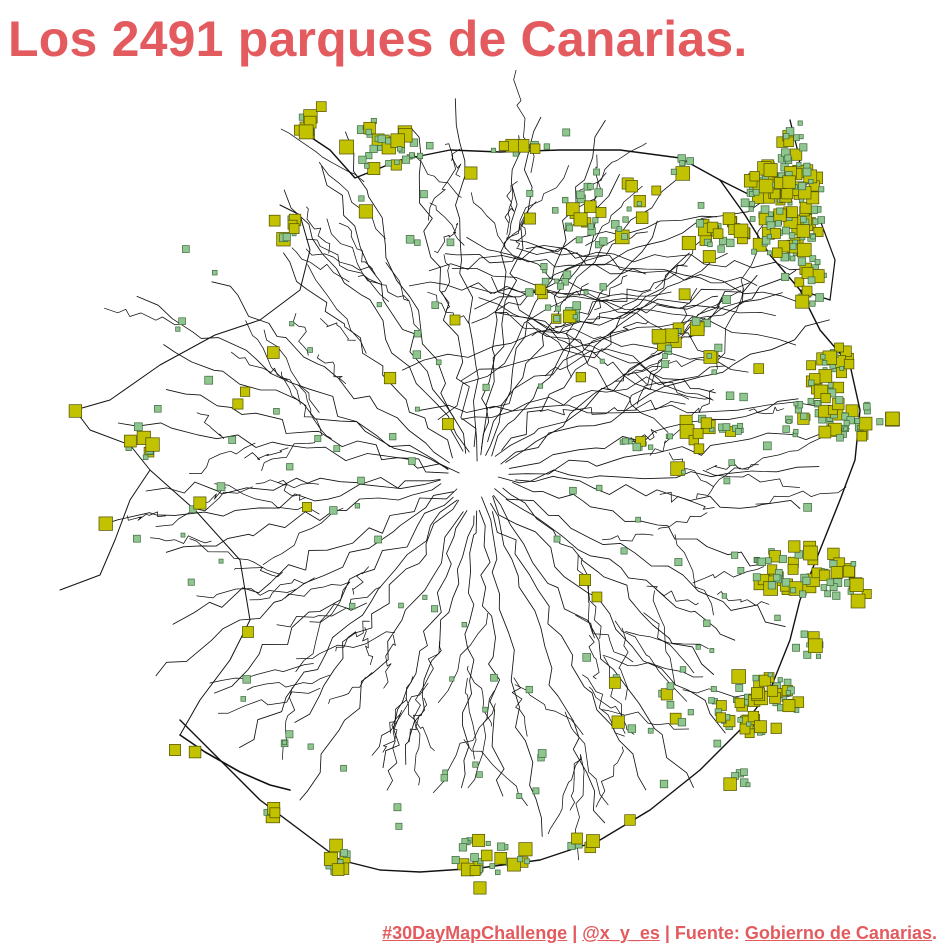  Describe the element at coordinates (235, 762) in the screenshot. I see `south-road-segment` at that location.